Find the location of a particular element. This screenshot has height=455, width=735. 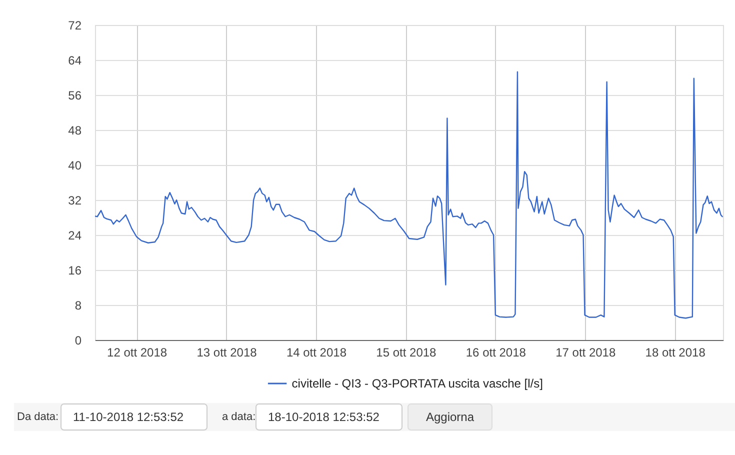

text: Aggiorna is located at coordinates (450, 417).